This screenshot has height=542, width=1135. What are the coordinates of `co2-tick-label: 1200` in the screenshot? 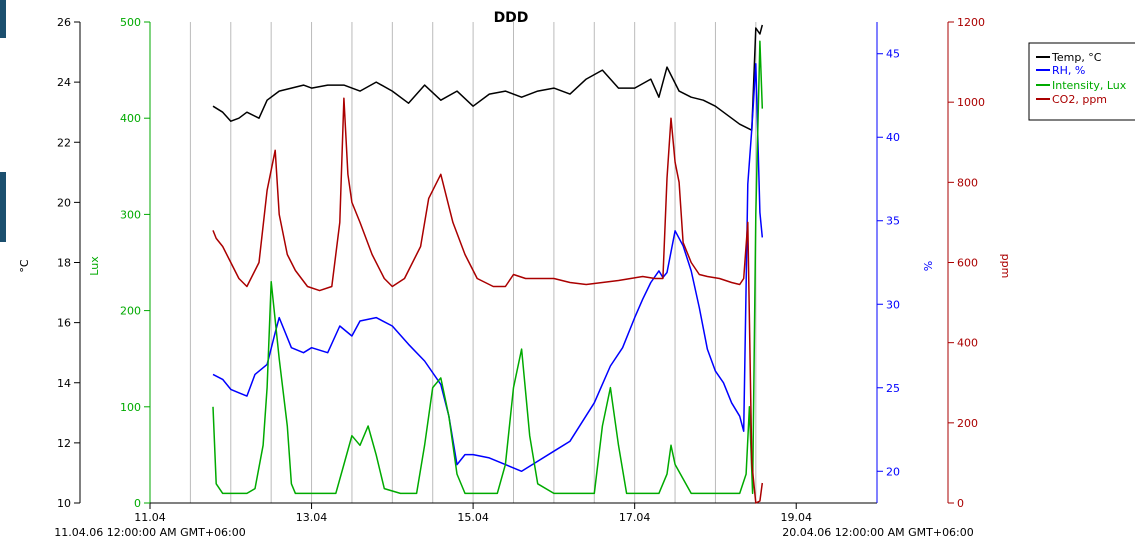 It's located at (971, 22).